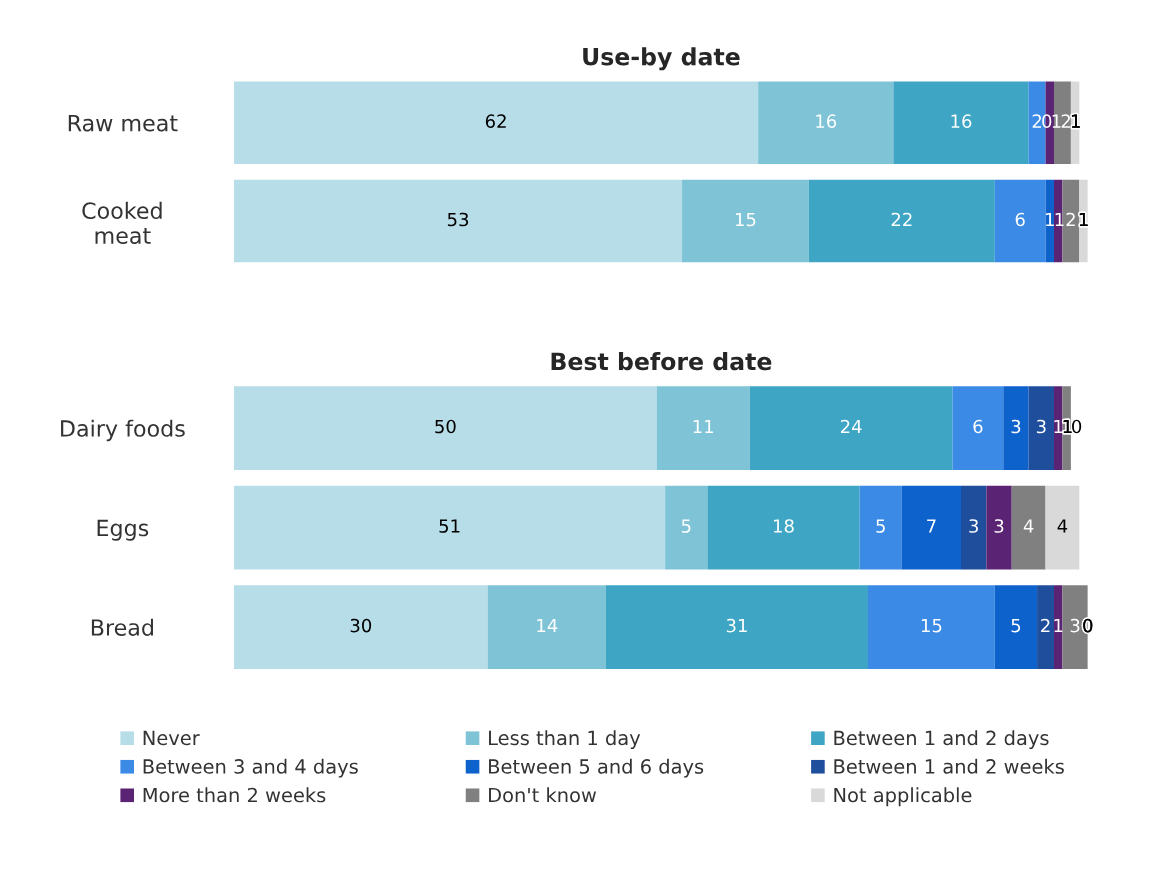 The image size is (1176, 886). Describe the element at coordinates (123, 530) in the screenshot. I see `y-tick-label: Eggs` at that location.